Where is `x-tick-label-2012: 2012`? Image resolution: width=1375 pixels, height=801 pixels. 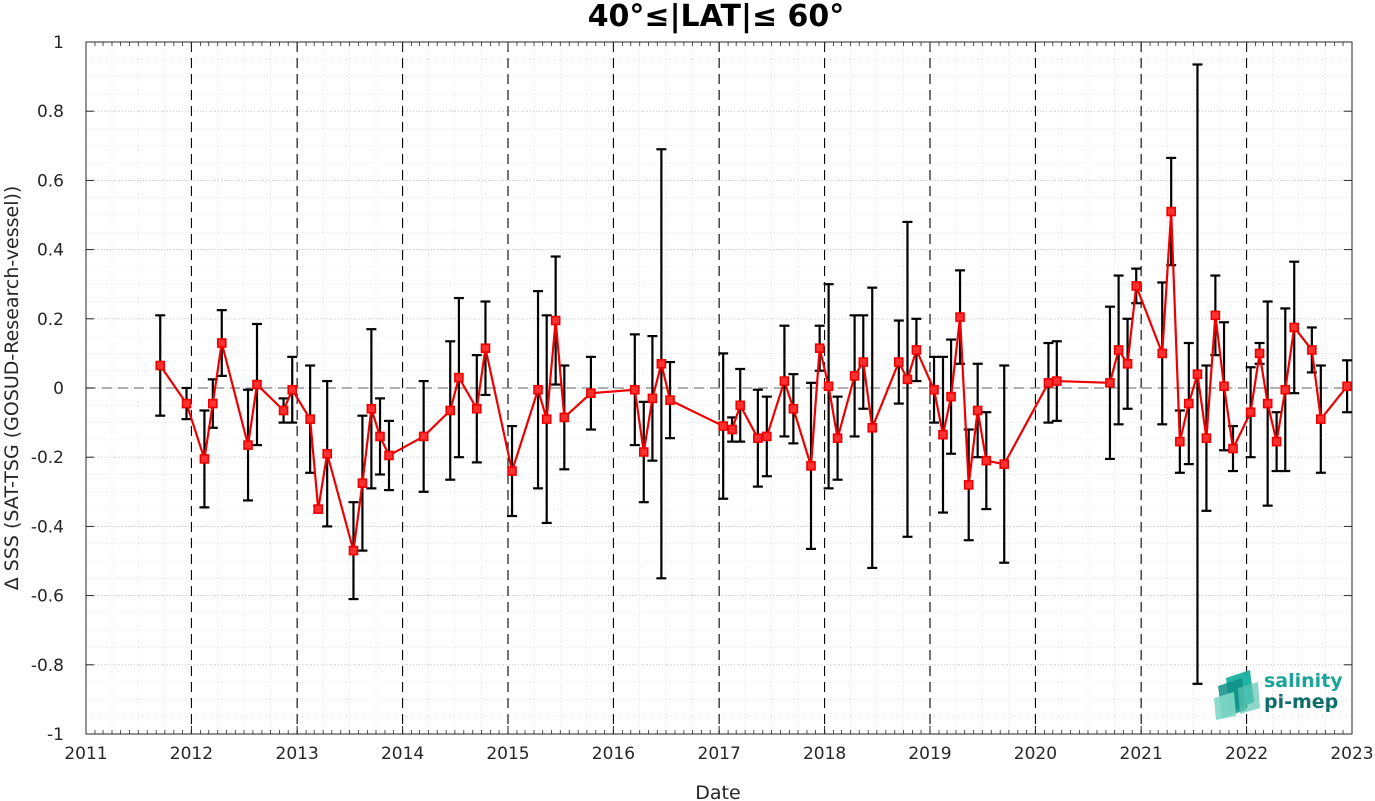
x-tick-label-2012: 2012 is located at coordinates (191, 754).